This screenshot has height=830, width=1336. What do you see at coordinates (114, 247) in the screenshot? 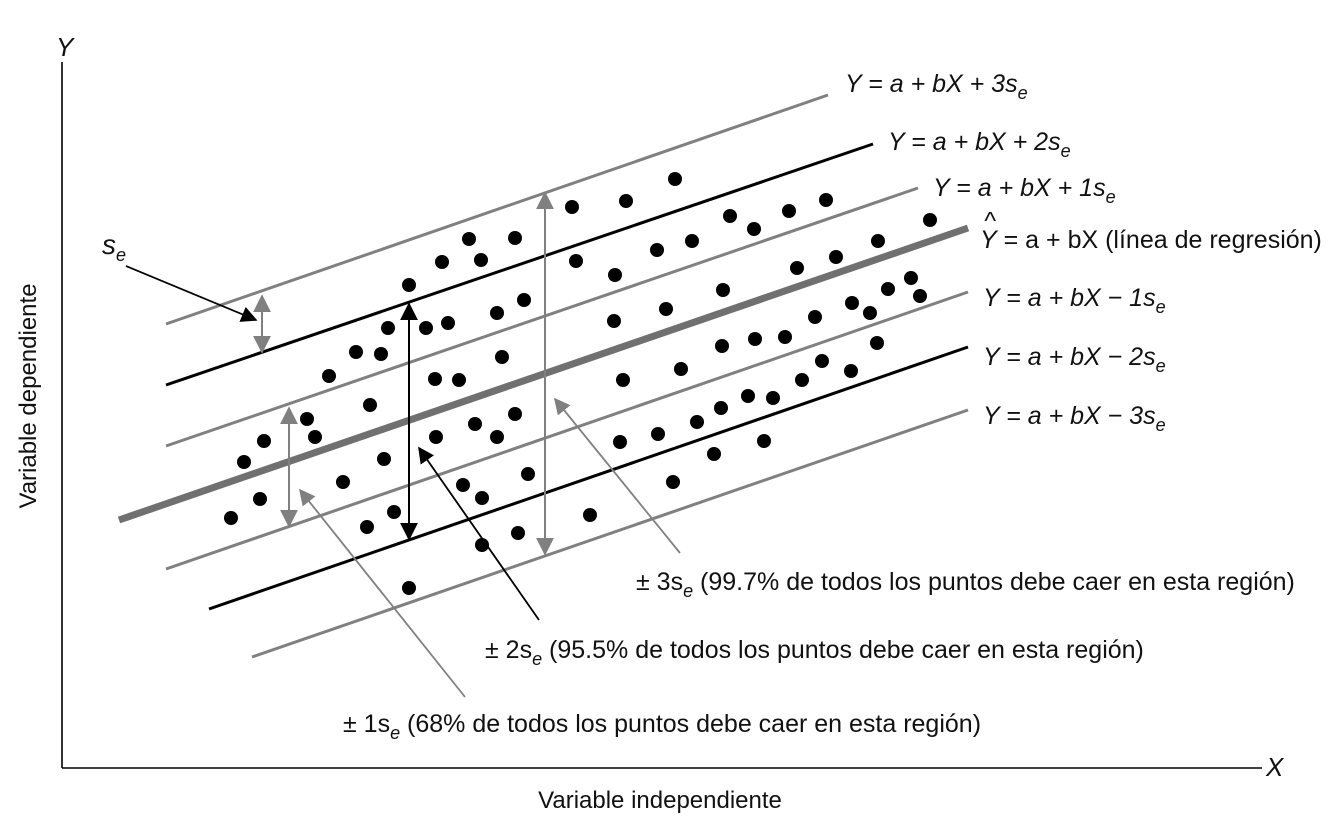
I see `se-label: se` at bounding box center [114, 247].